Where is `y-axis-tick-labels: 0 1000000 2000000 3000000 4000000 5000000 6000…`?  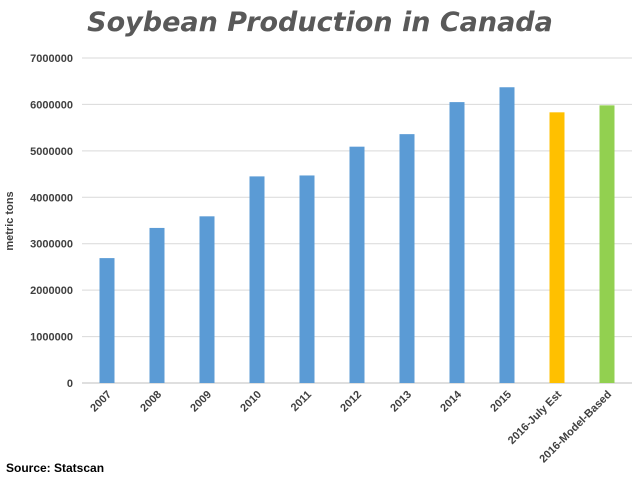 y-axis-tick-labels: 0 1000000 2000000 3000000 4000000 5000000 6000… is located at coordinates (51, 221).